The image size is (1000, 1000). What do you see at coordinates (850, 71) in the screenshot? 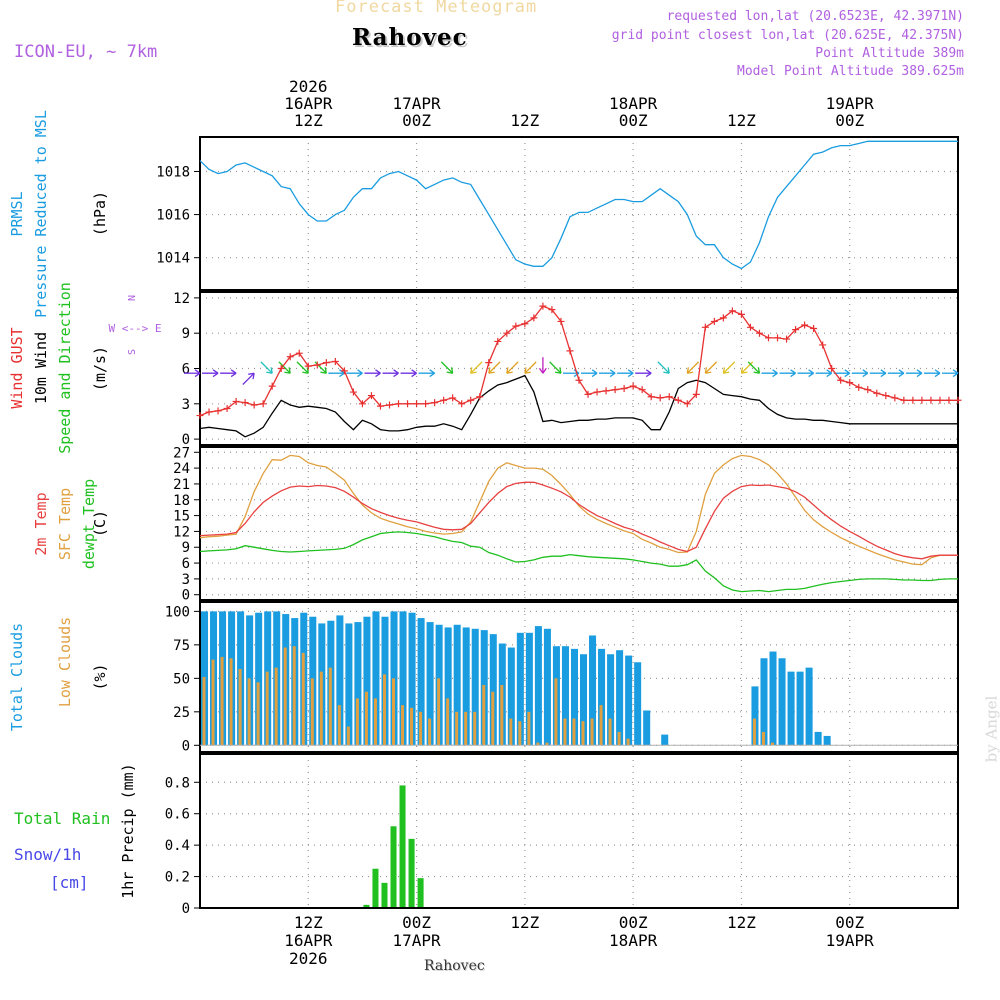
I see `model-altitude: Model Point Altitude 389.625m` at bounding box center [850, 71].